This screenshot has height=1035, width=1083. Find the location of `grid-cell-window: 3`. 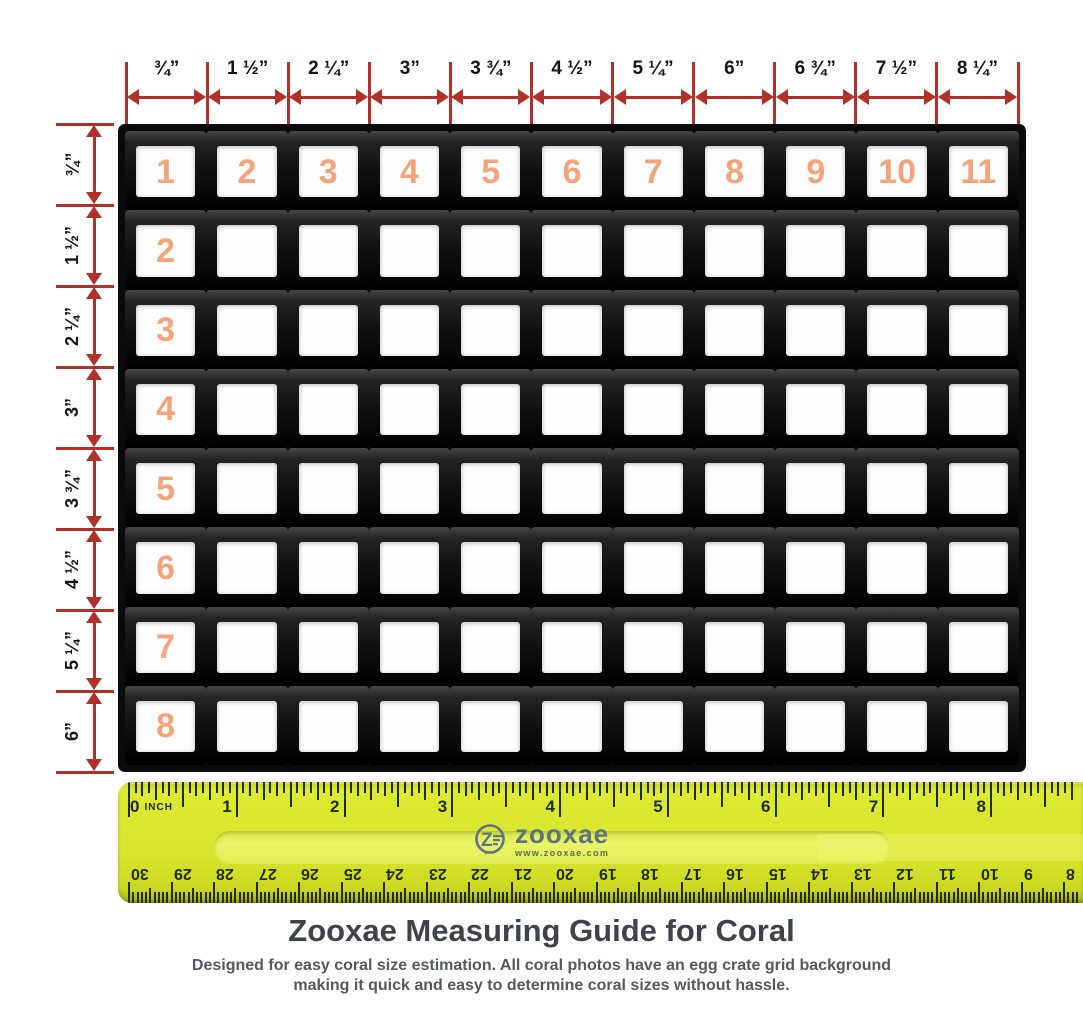

grid-cell-window: 3 is located at coordinates (328, 172).